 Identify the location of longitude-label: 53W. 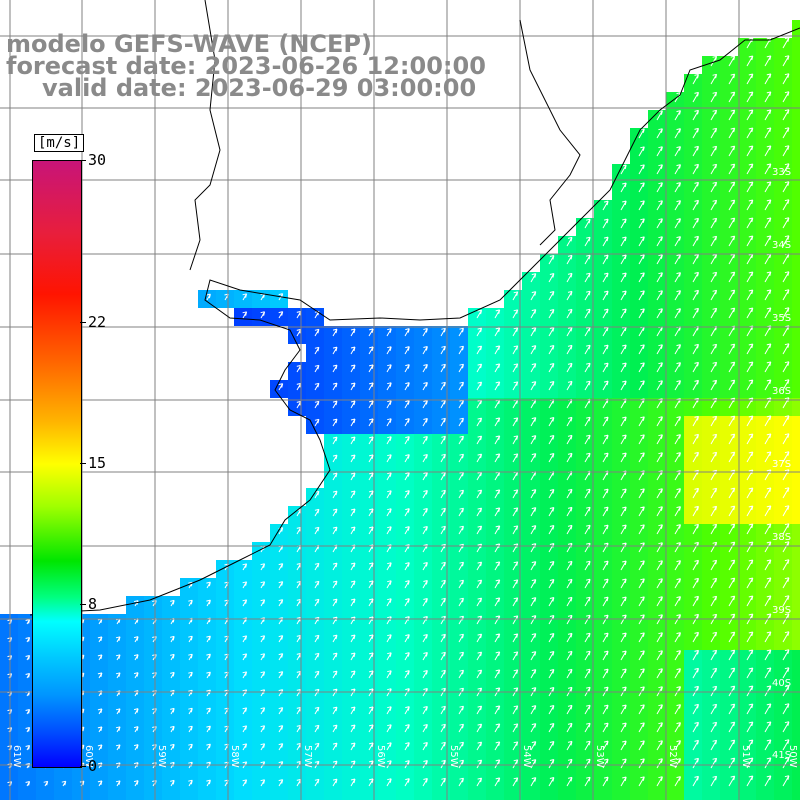
(599, 756).